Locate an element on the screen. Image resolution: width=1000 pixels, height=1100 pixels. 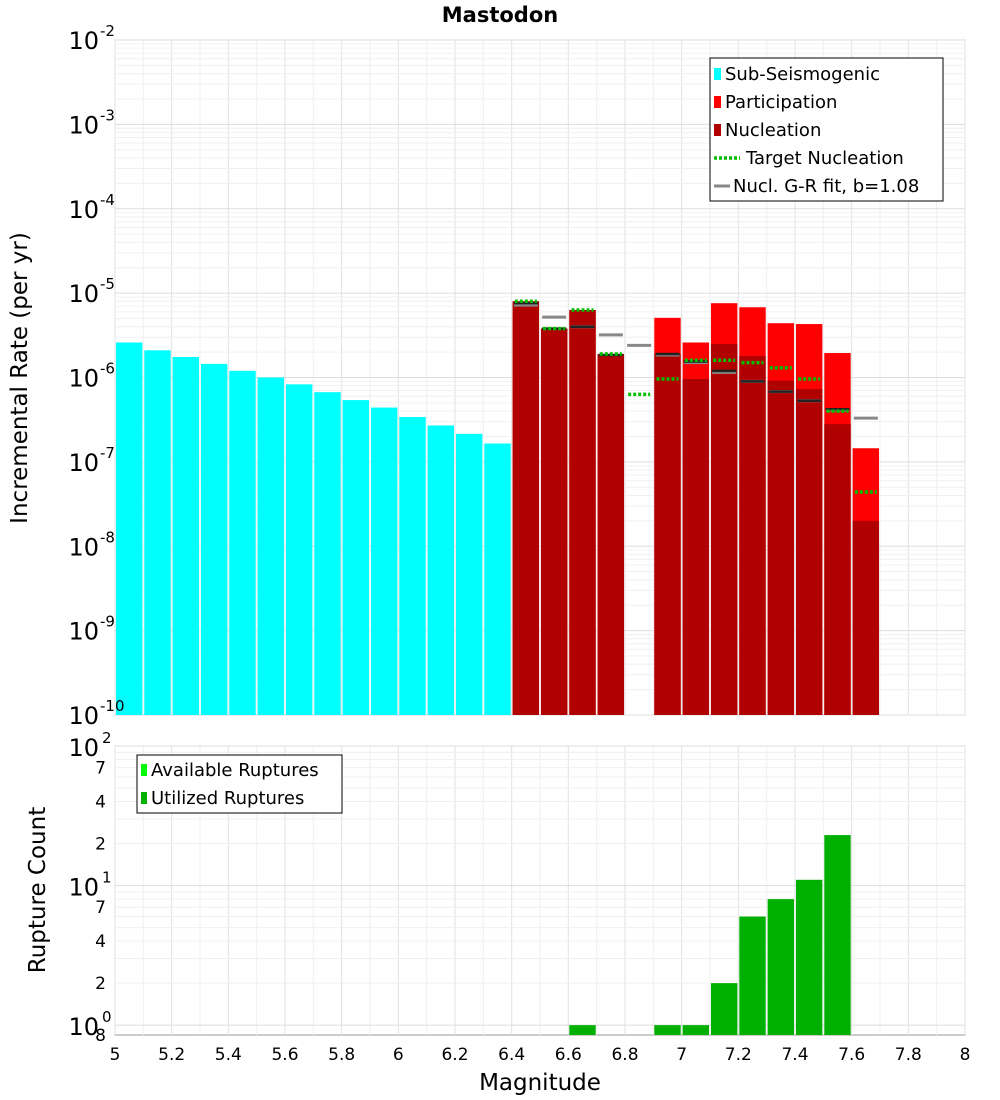
x-tick-label: 5.2 is located at coordinates (171, 1055).